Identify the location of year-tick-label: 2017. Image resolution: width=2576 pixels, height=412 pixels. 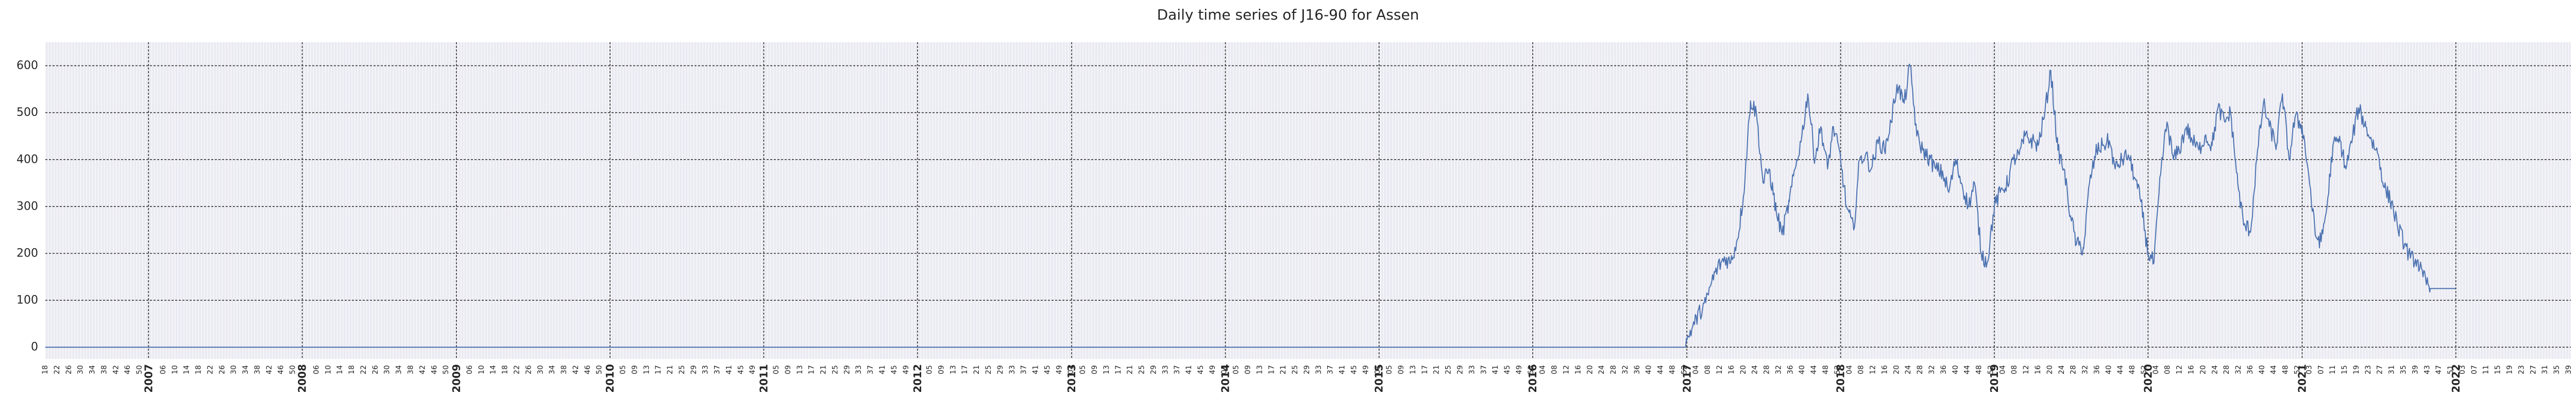
(1687, 378).